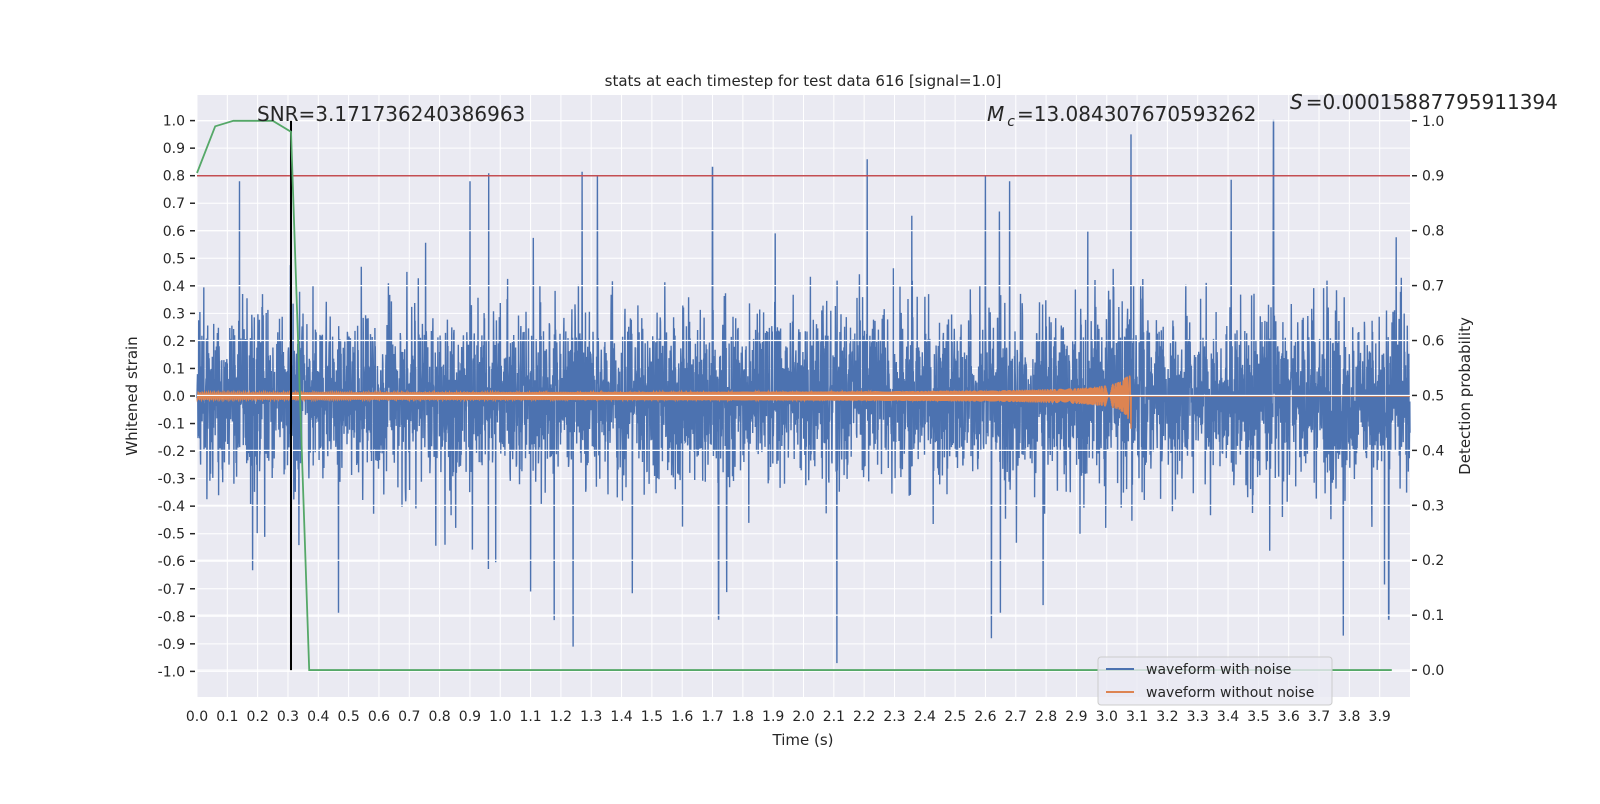 The image size is (1600, 804). I want to click on legend-label-noise: waveform with noise, so click(1218, 670).